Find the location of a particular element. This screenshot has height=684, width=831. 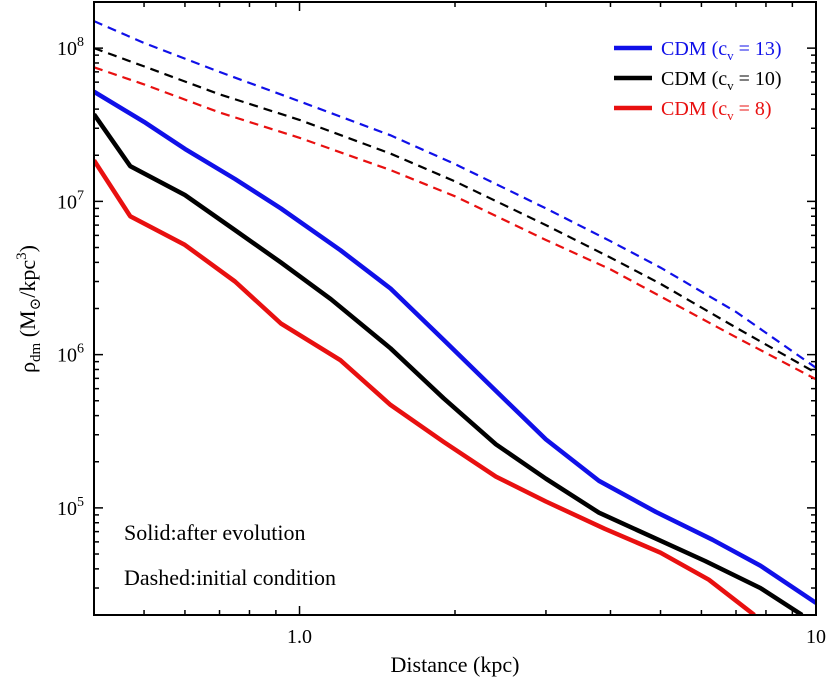

y-tick-label: 10⁸ is located at coordinates (70, 47).